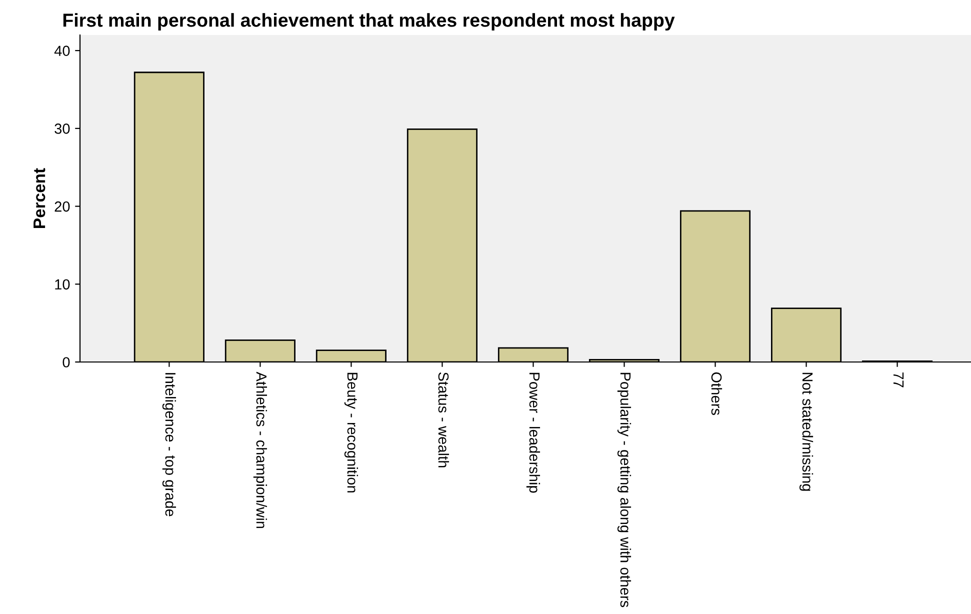 Image resolution: width=971 pixels, height=614 pixels. What do you see at coordinates (62, 284) in the screenshot?
I see `y-tick-label: 10` at bounding box center [62, 284].